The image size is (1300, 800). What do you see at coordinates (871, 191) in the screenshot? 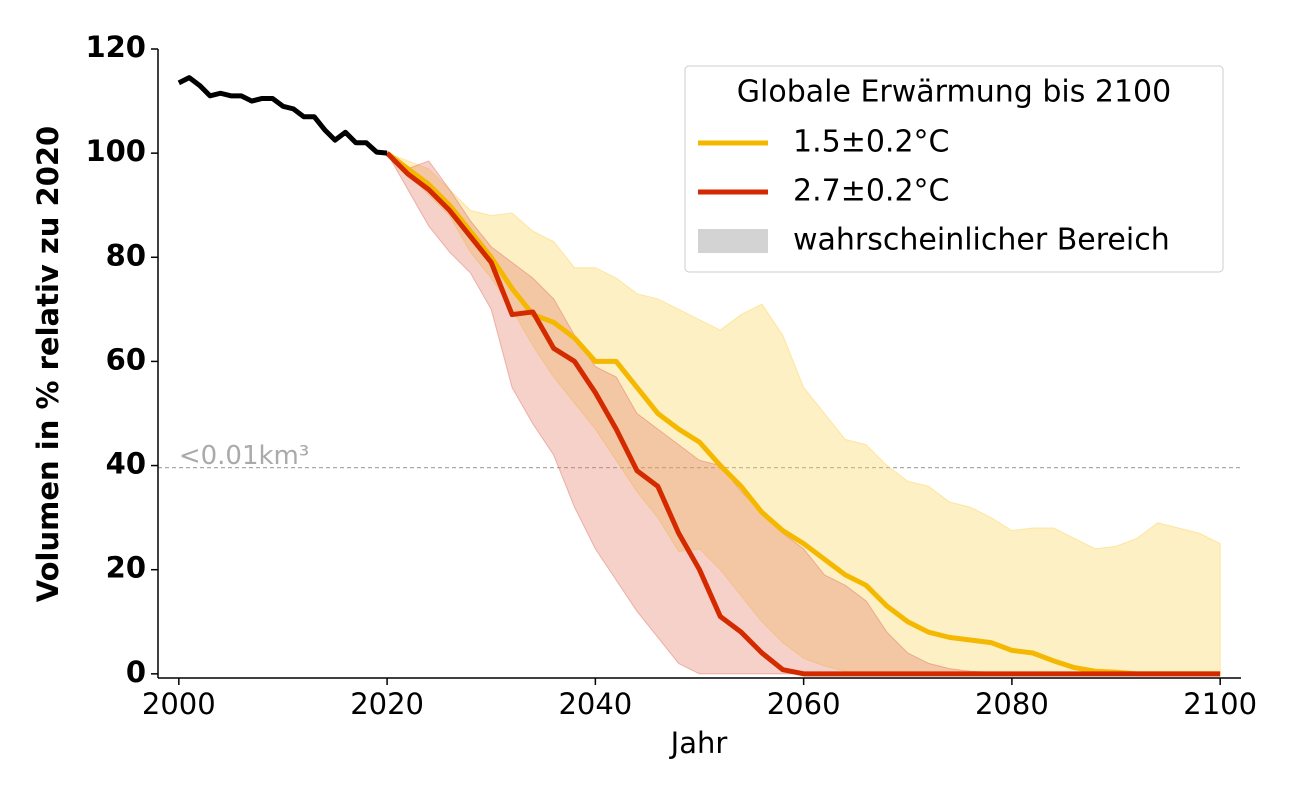
I see `legend-label: 2.7±0.2°C` at bounding box center [871, 191].